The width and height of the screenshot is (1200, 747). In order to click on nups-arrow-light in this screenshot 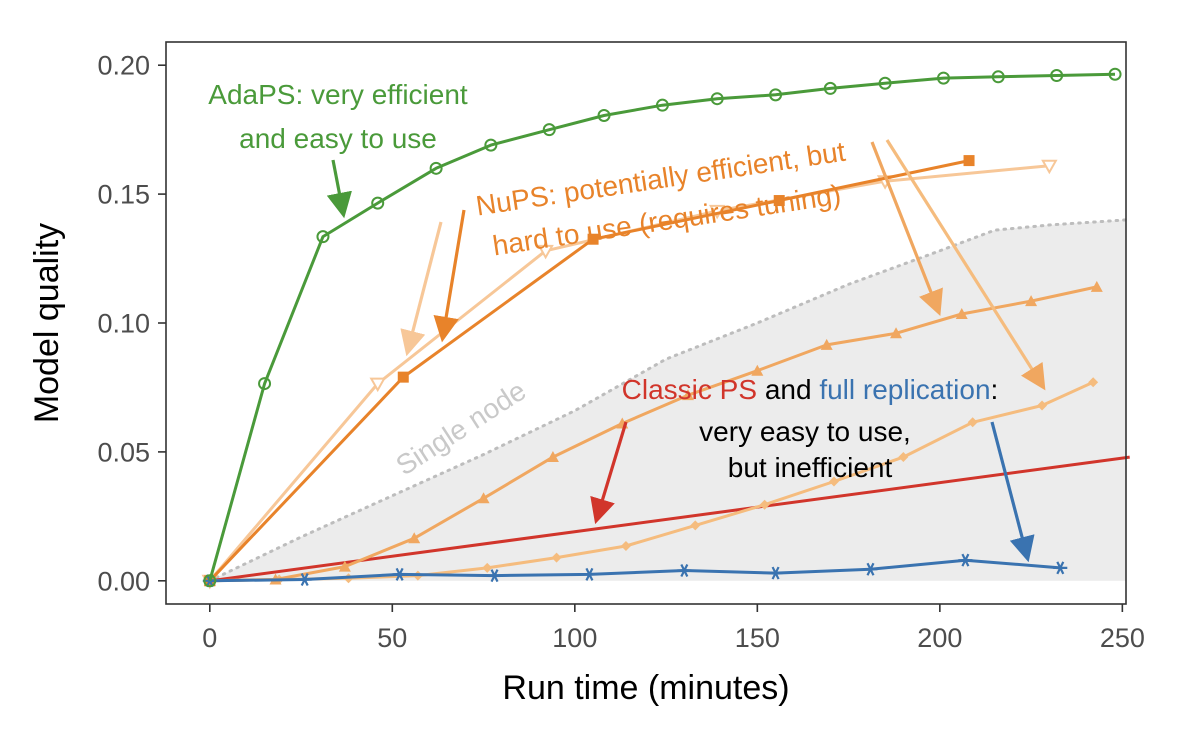, I will do `click(421, 289)`.